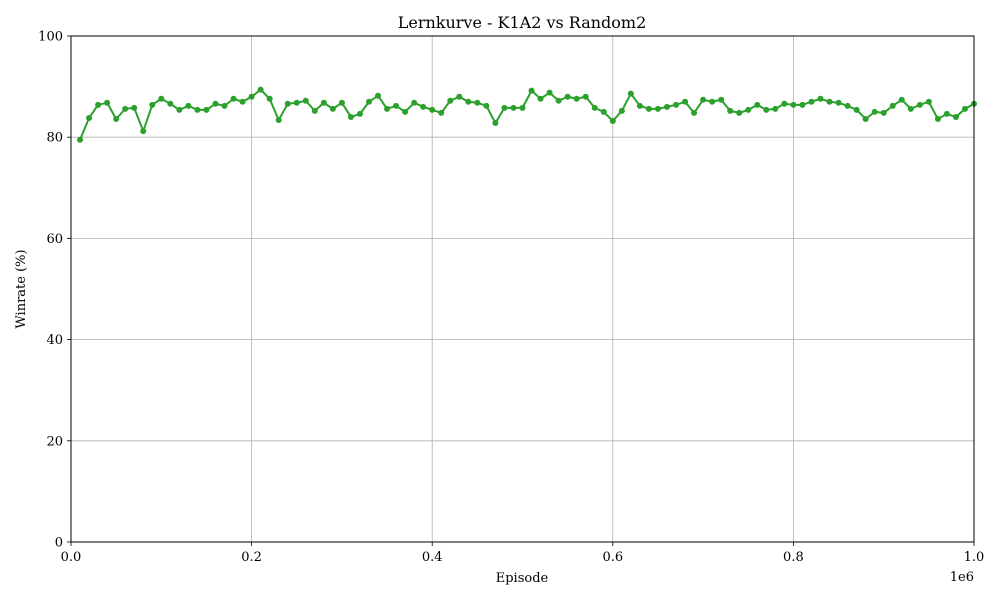  I want to click on x-tick-label: 0.2, so click(251, 557).